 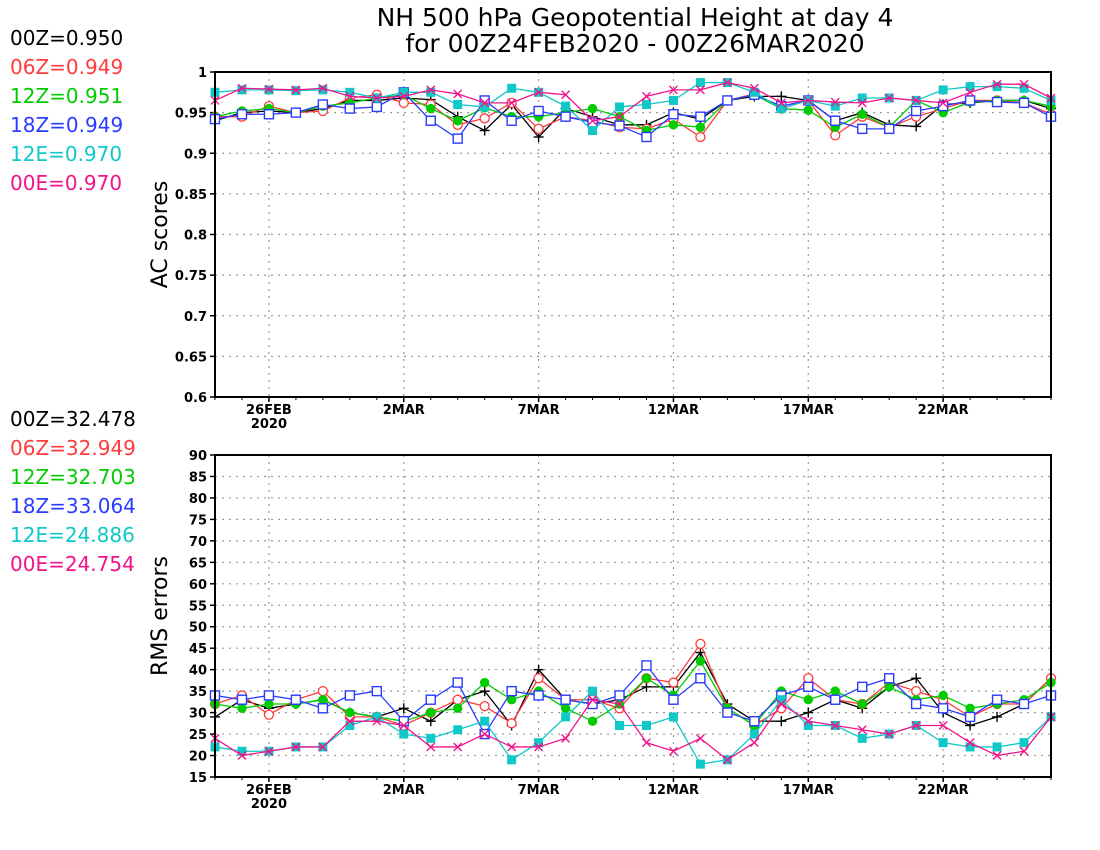 I want to click on rms-xtick-label: 26FEB, so click(x=269, y=790).